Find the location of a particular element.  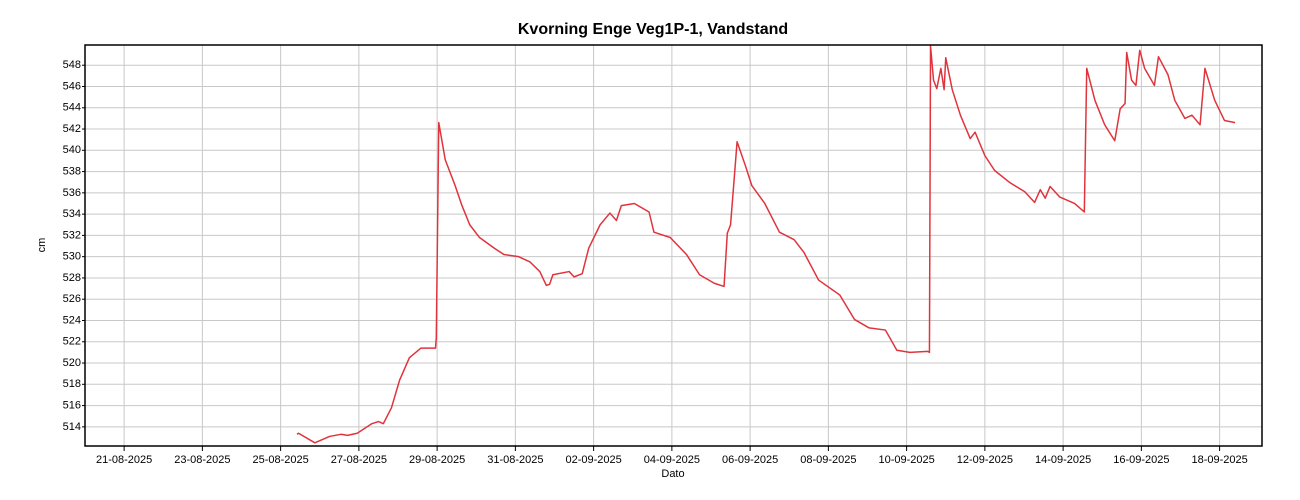

x-tick-label: 02-09-2025 is located at coordinates (593, 460).